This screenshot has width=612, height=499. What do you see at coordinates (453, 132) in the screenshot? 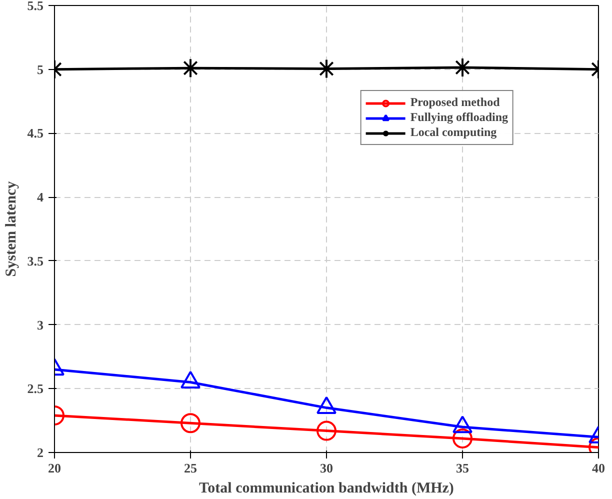
I see `legend-label: Local computing` at bounding box center [453, 132].